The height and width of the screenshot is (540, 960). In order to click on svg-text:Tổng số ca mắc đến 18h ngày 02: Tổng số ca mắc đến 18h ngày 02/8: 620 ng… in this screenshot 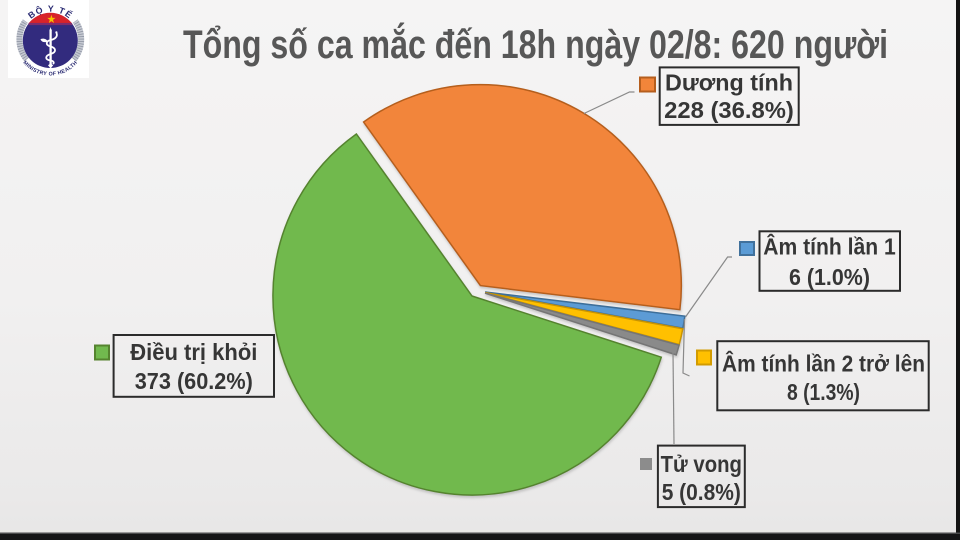, I will do `click(535, 44)`.